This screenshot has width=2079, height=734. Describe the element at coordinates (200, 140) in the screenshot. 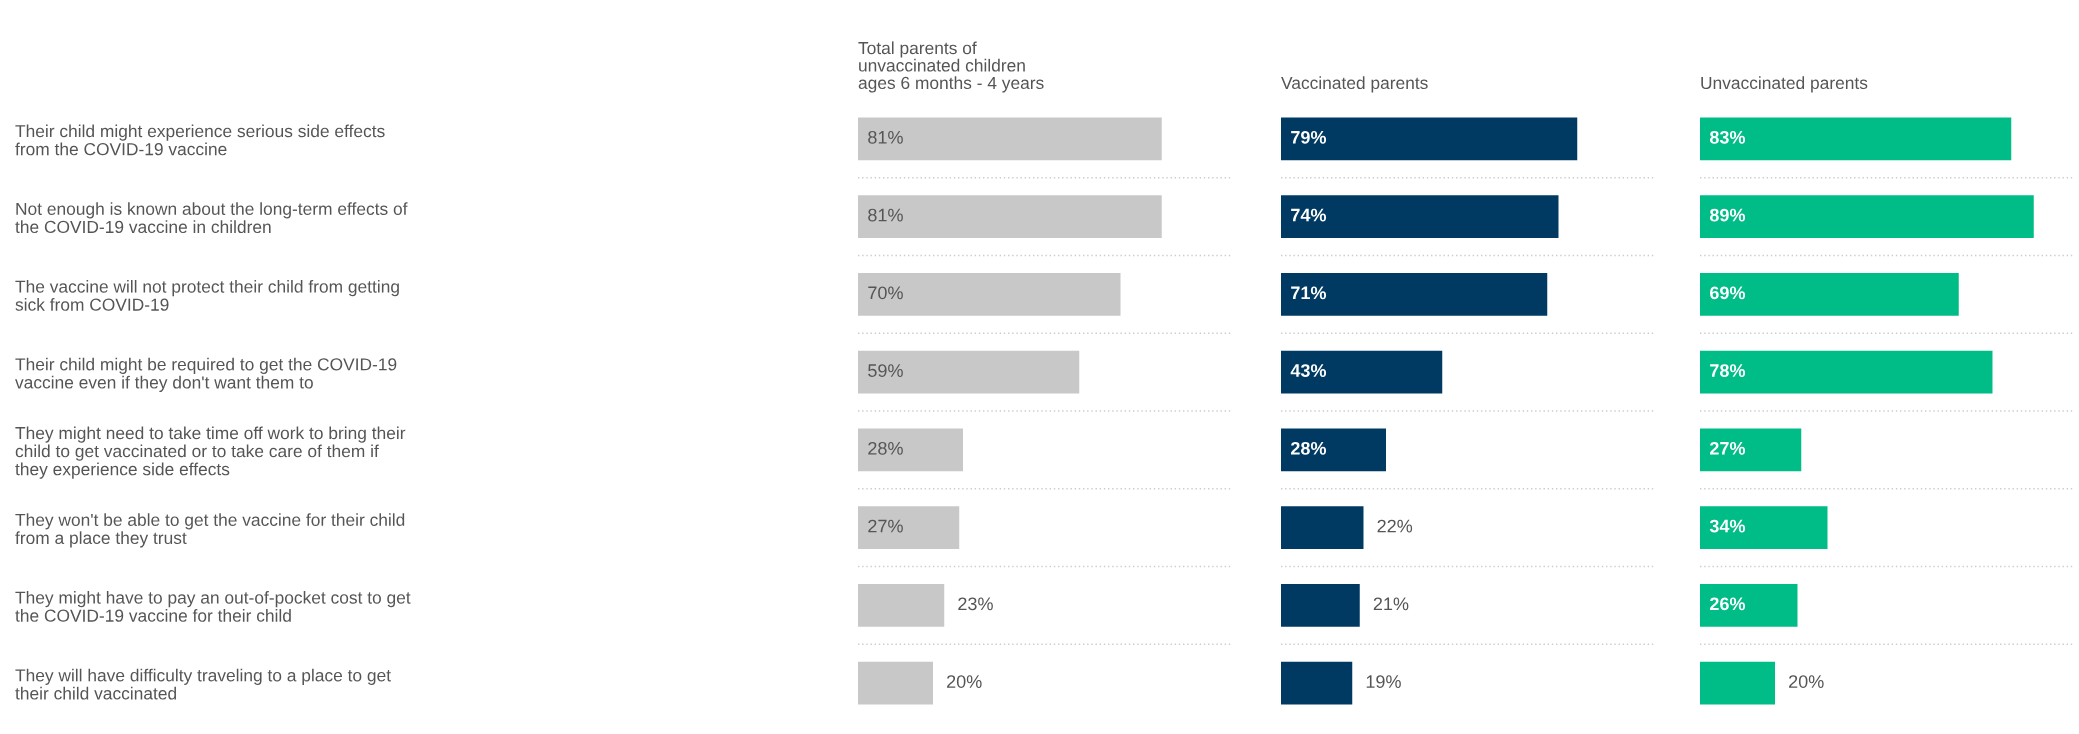

I see `y-tick-label: Their child might experience serious side effects from the COVID-19 vaccine` at that location.